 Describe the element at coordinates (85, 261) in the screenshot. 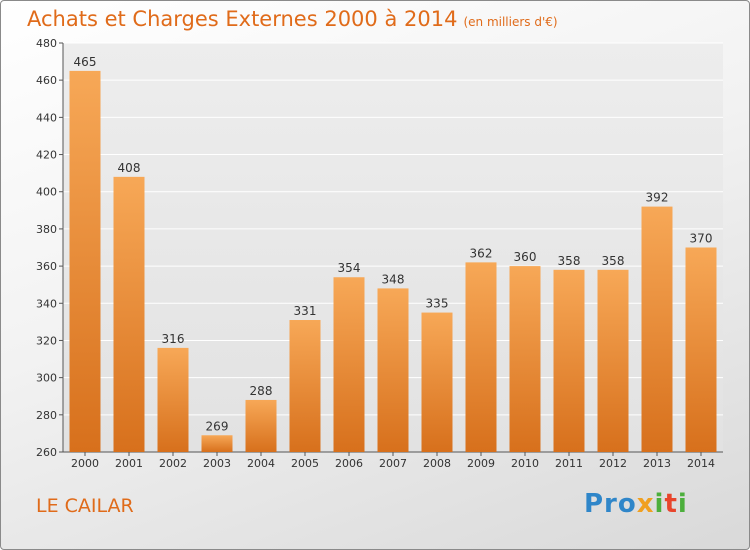

I see `bar-2000` at that location.